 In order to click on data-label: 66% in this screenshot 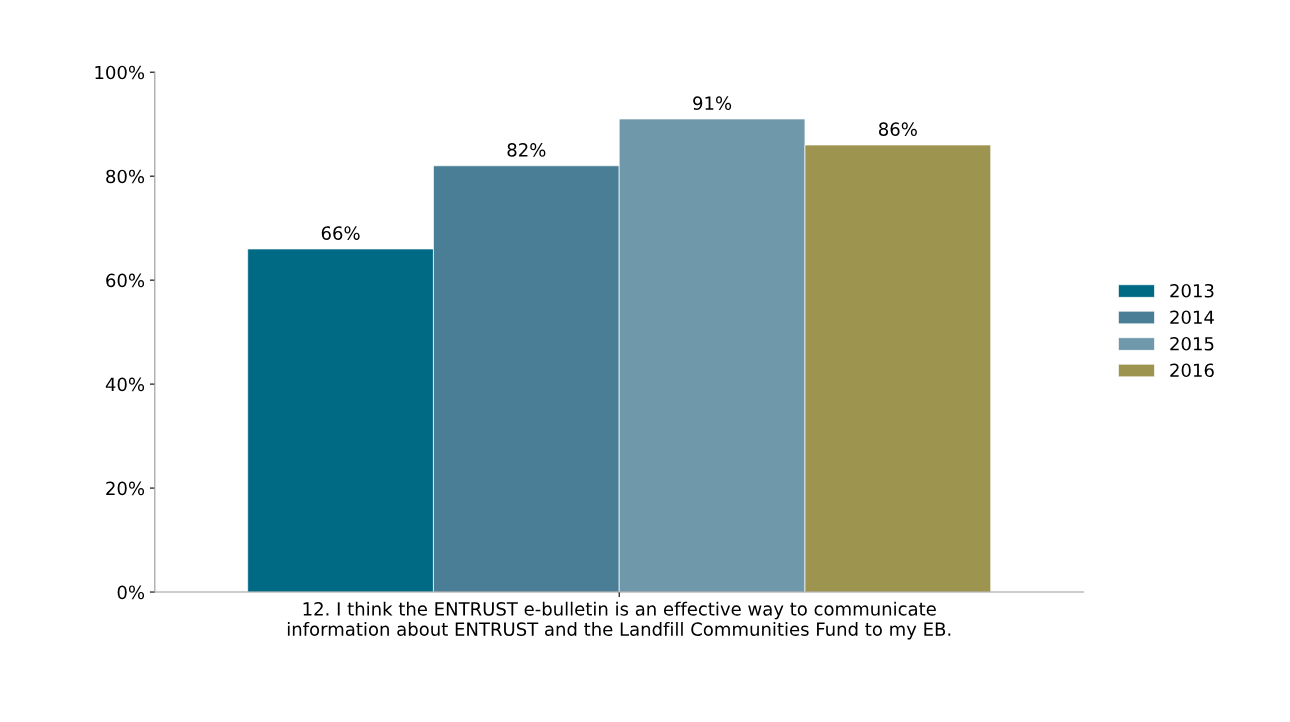, I will do `click(340, 233)`.